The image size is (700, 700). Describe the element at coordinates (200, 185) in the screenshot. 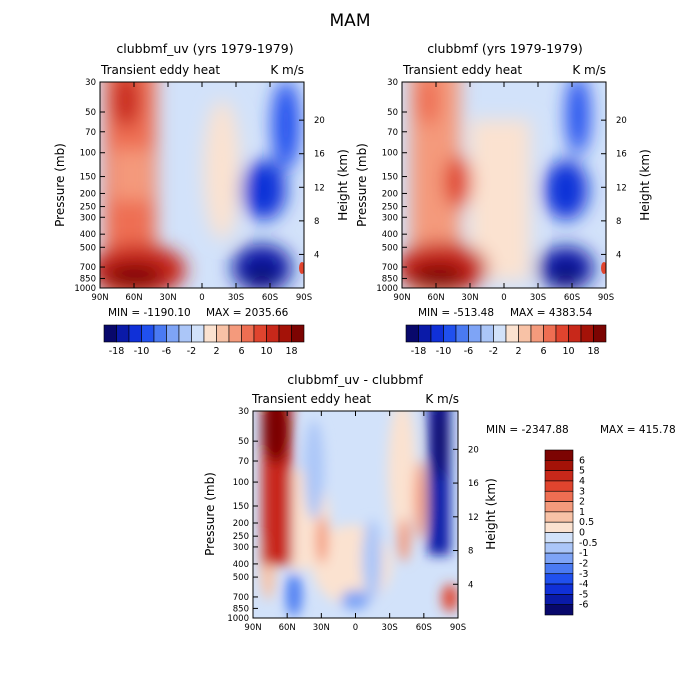

I see `panel-1-blobs` at that location.